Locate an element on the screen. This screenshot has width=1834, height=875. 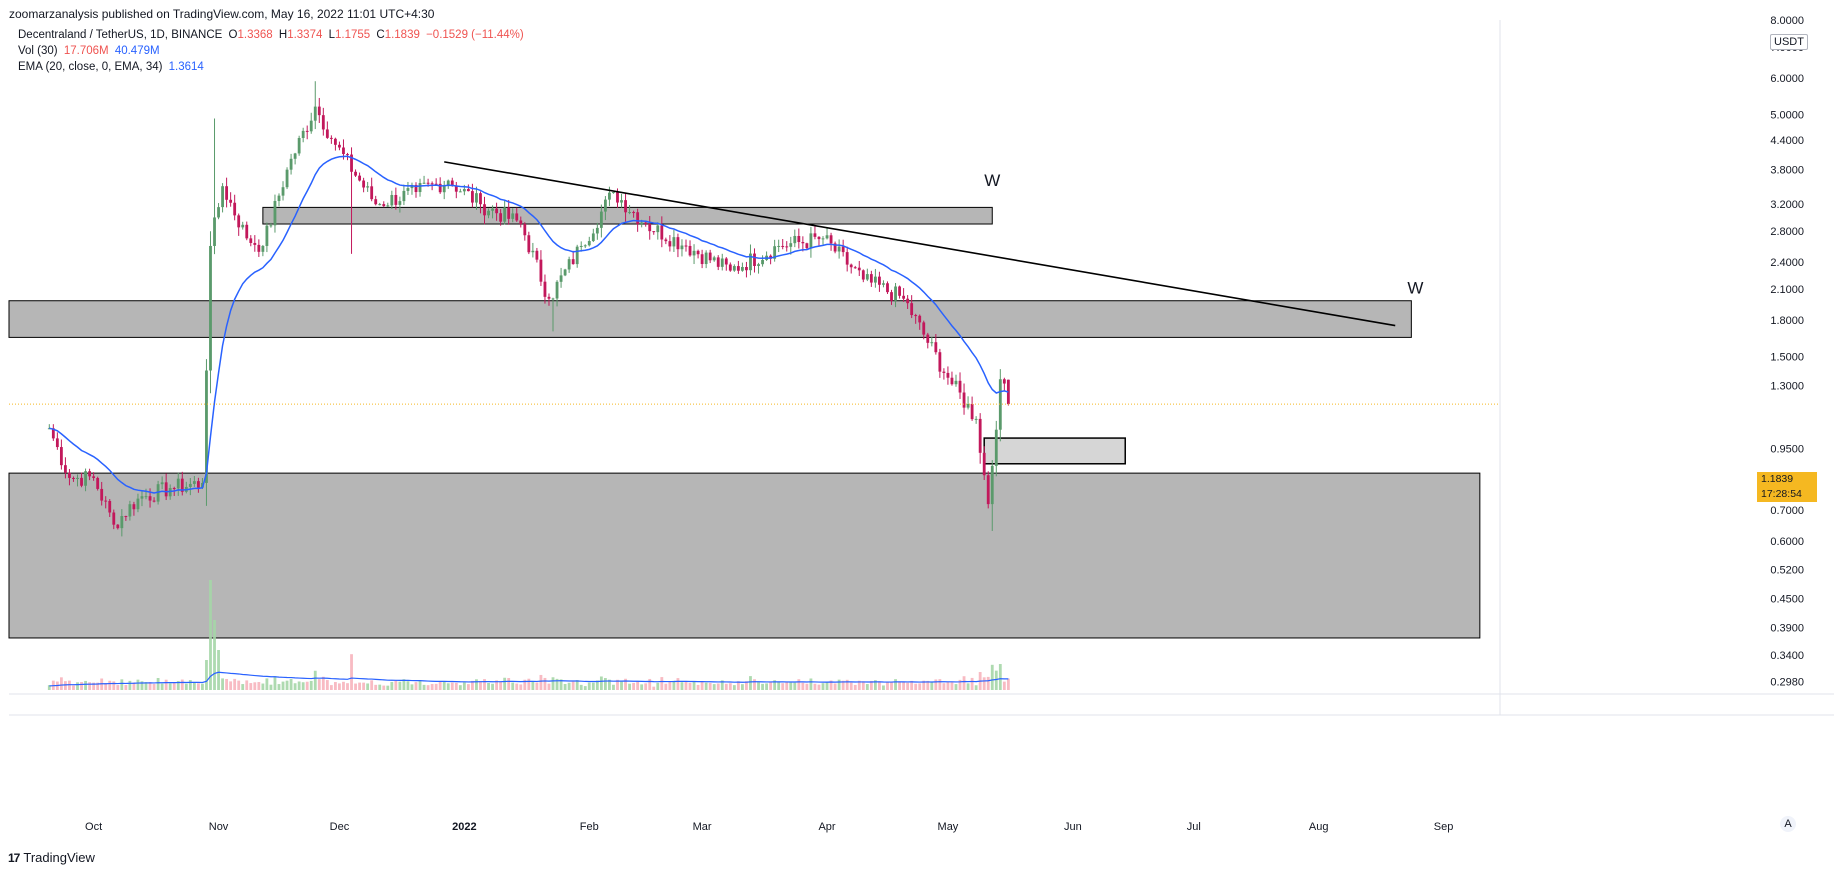
volume-bars is located at coordinates (528, 635).